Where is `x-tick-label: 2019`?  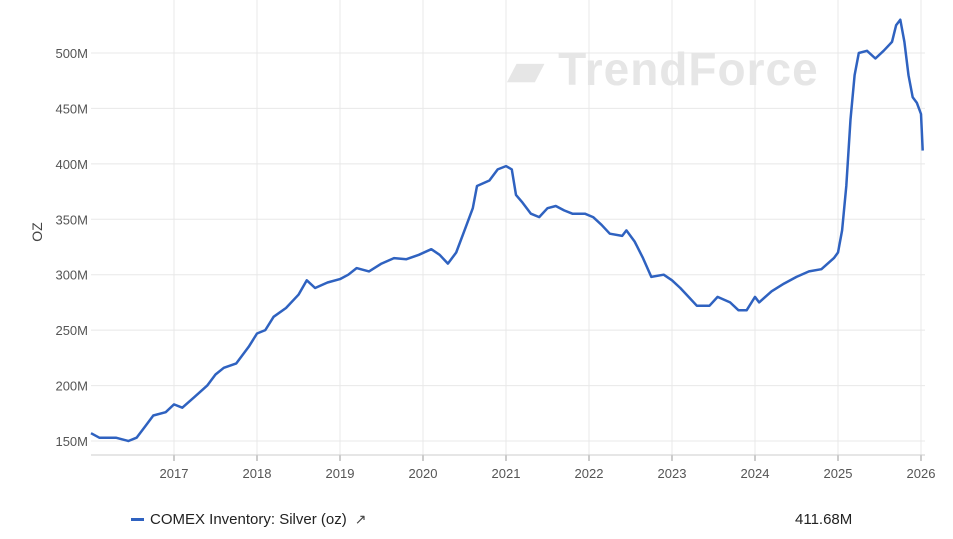 x-tick-label: 2019 is located at coordinates (340, 473).